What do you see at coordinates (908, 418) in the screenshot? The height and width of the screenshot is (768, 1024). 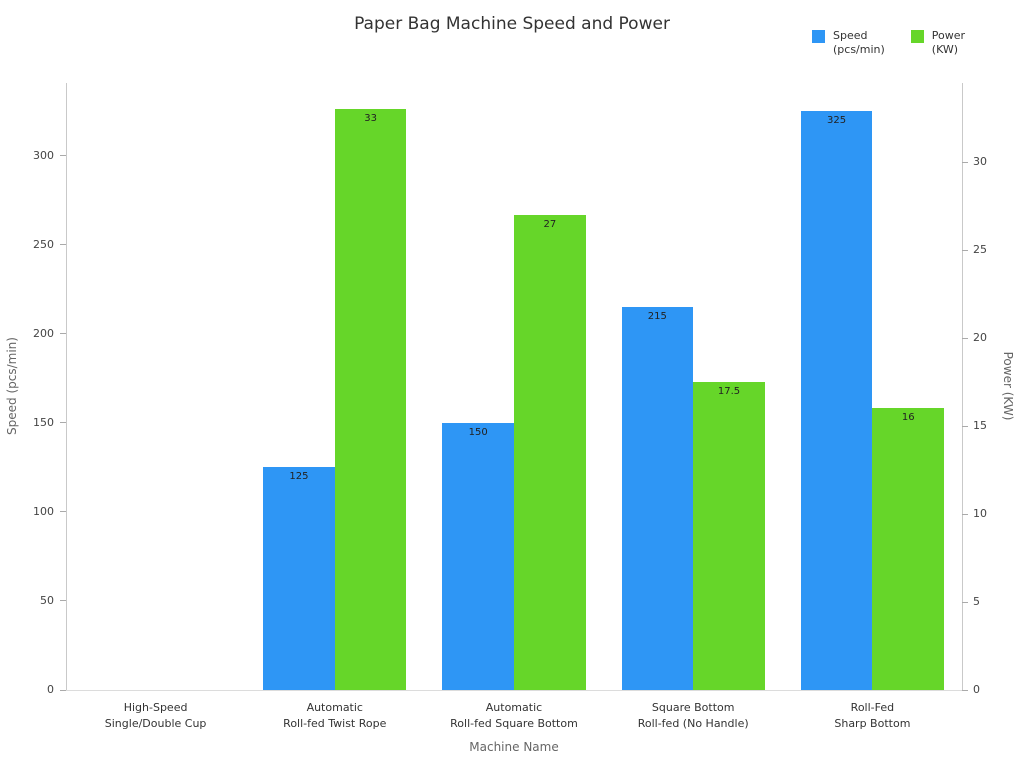 I see `bar-value-label: 16` at bounding box center [908, 418].